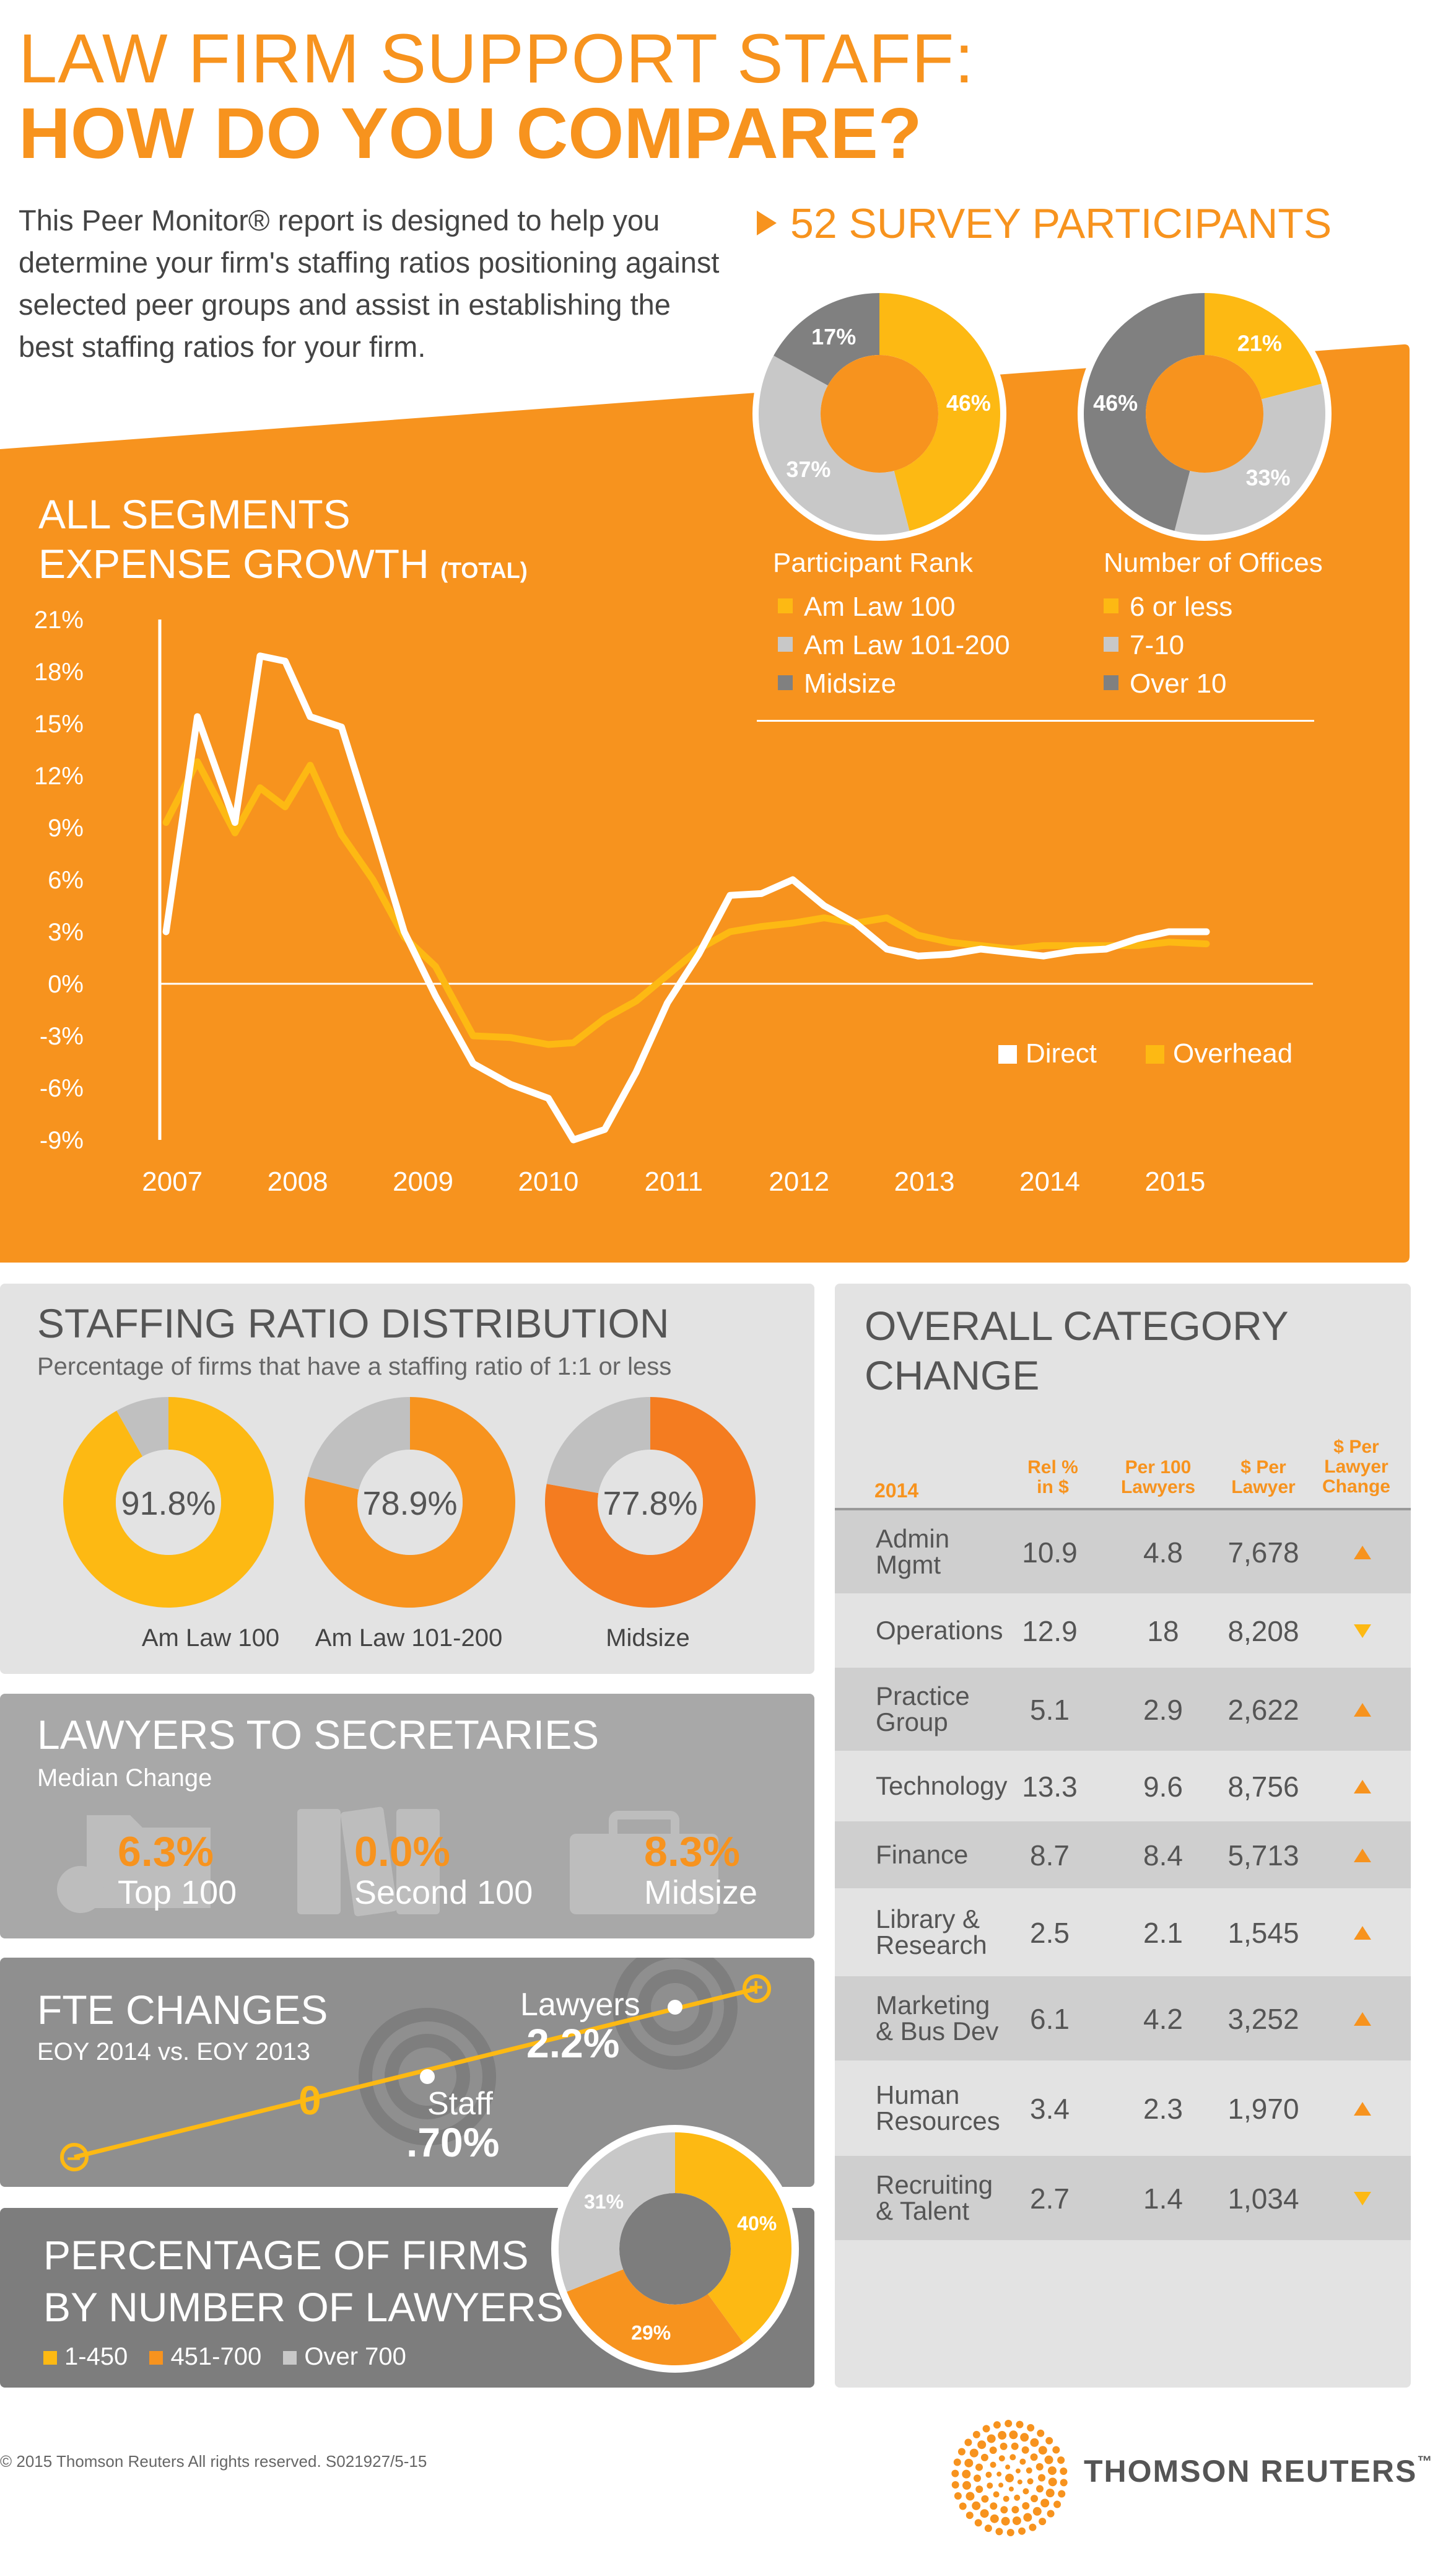 The height and width of the screenshot is (2566, 1456). What do you see at coordinates (897, 1490) in the screenshot?
I see `header-year: 2014` at bounding box center [897, 1490].